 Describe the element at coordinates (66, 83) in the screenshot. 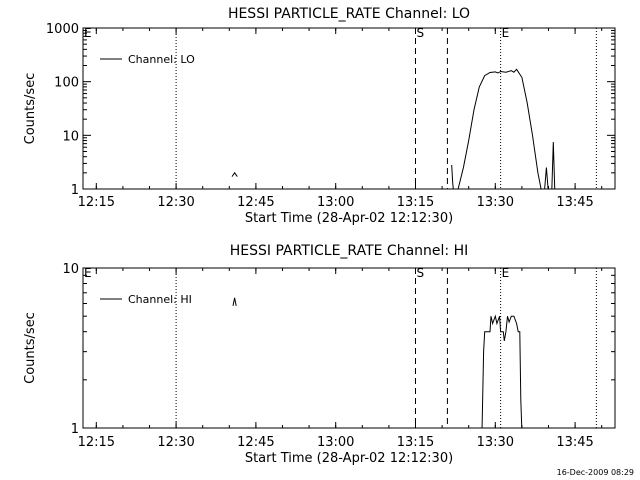

I see `y-tick-label: 100` at that location.